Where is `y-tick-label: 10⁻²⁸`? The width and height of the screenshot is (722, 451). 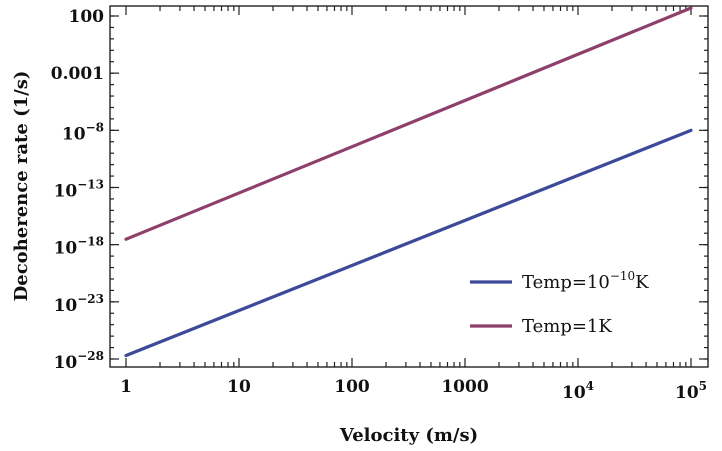 y-tick-label: 10⁻²⁸ is located at coordinates (79, 361).